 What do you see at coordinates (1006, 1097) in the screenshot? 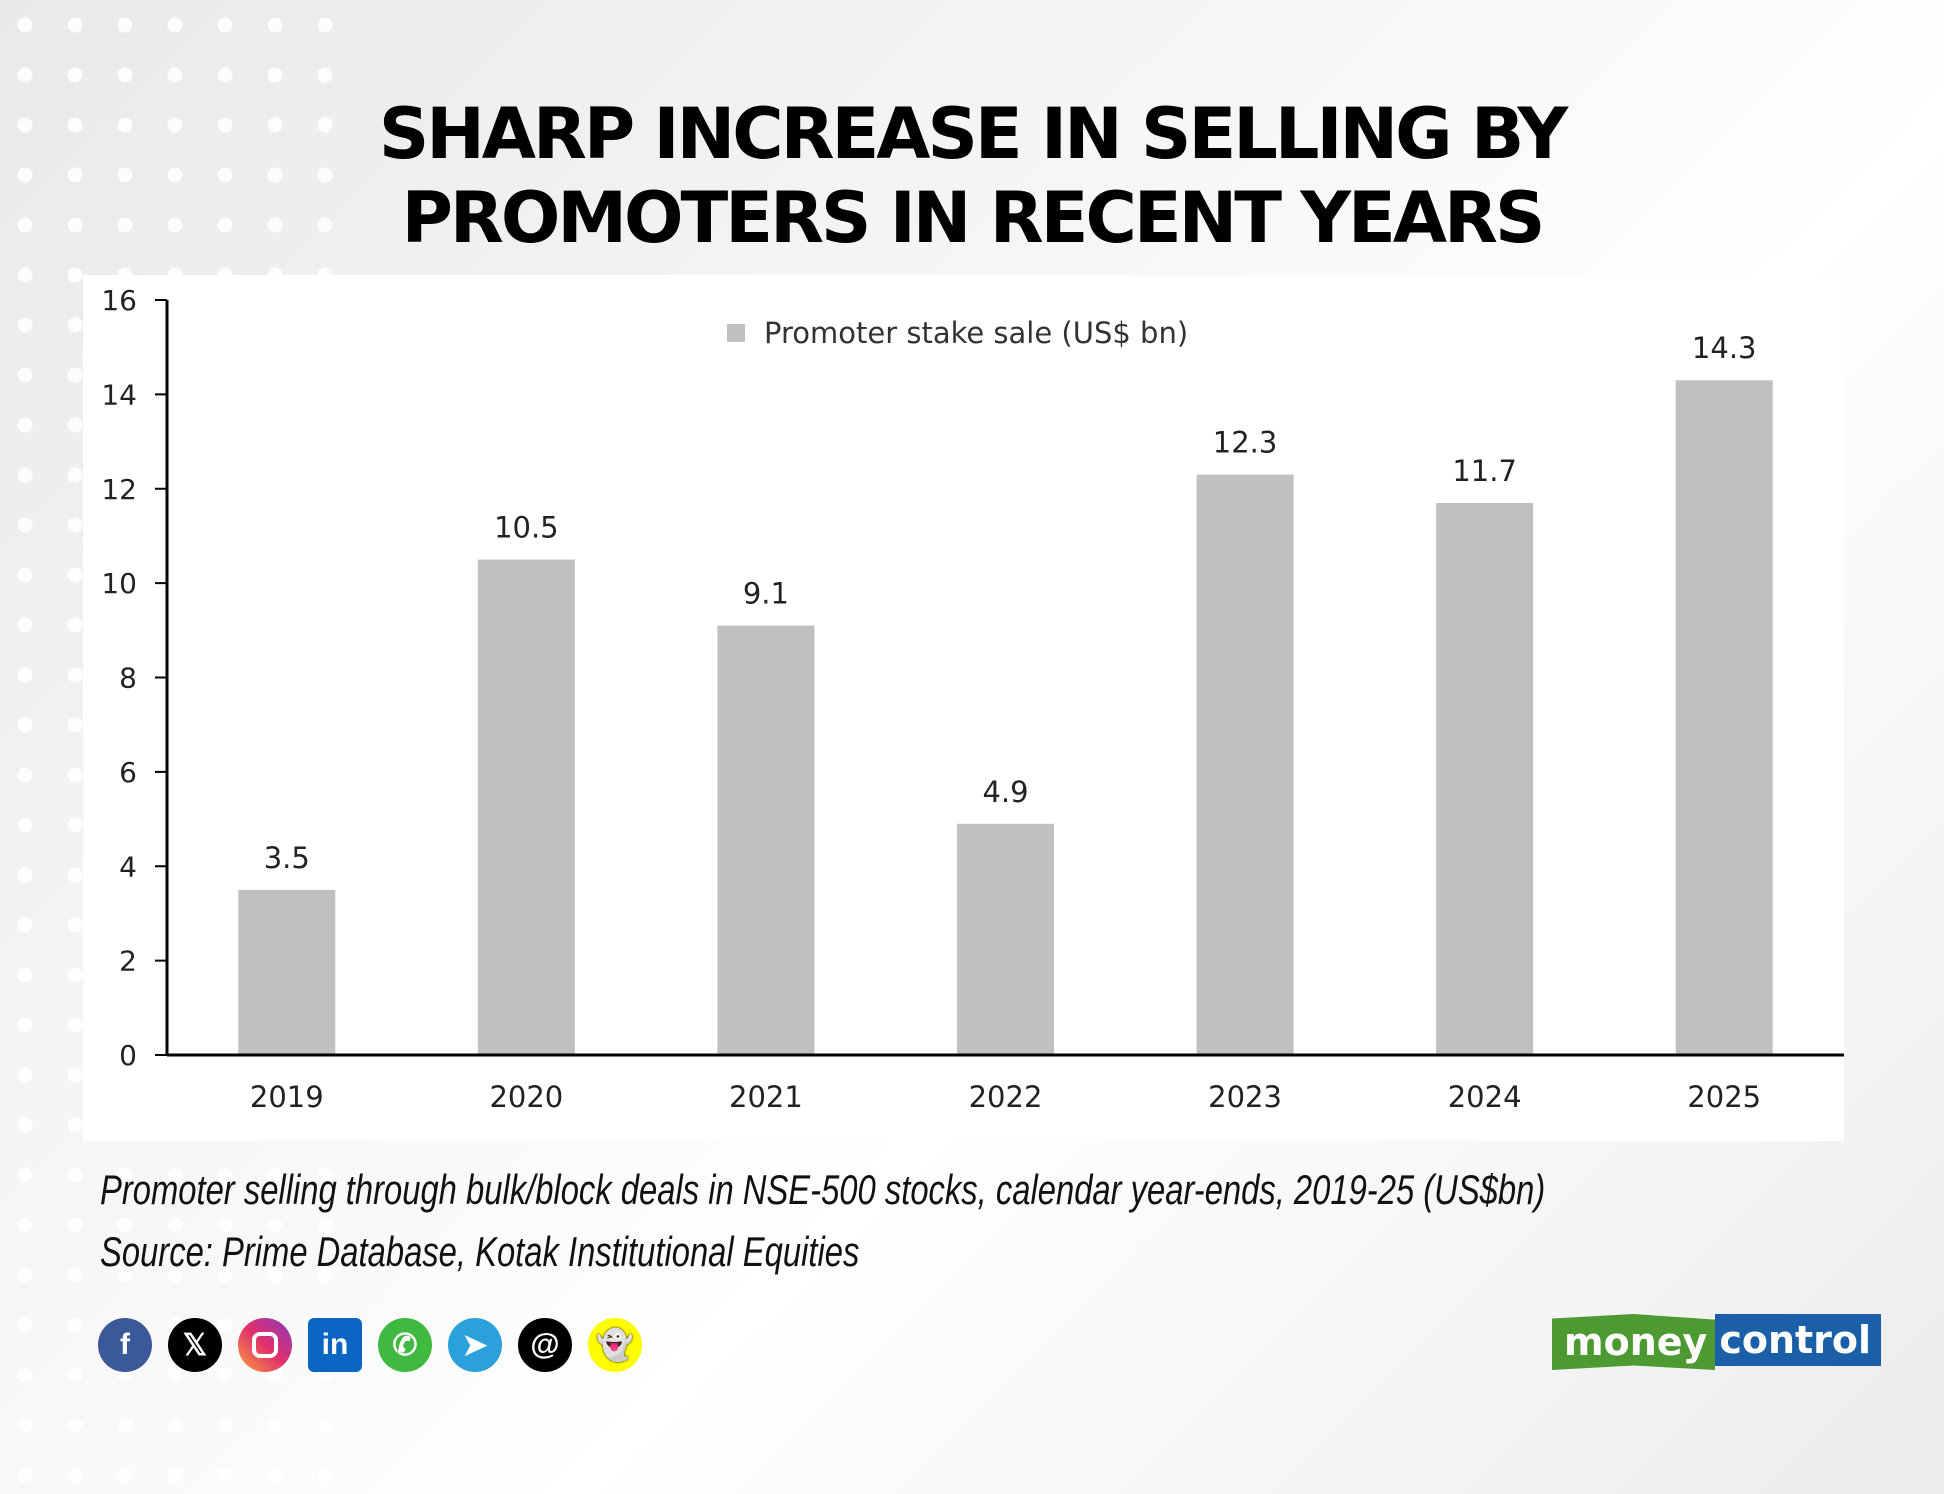
I see `x-tick-label: 2022` at bounding box center [1006, 1097].